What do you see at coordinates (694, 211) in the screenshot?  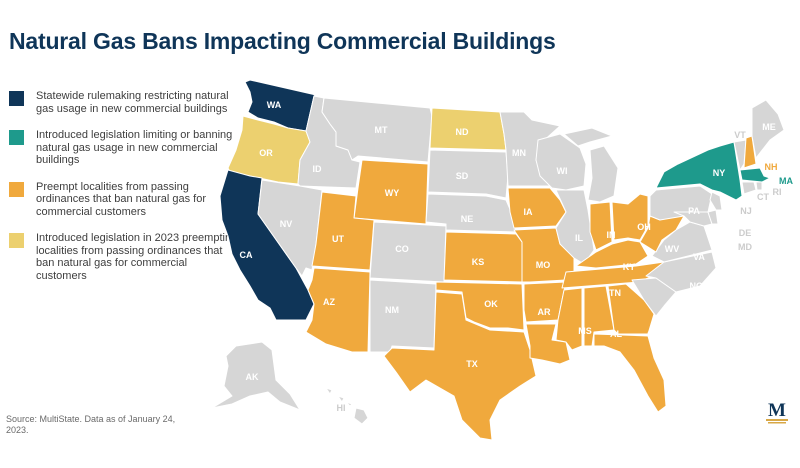 I see `svg-text: PA` at bounding box center [694, 211].